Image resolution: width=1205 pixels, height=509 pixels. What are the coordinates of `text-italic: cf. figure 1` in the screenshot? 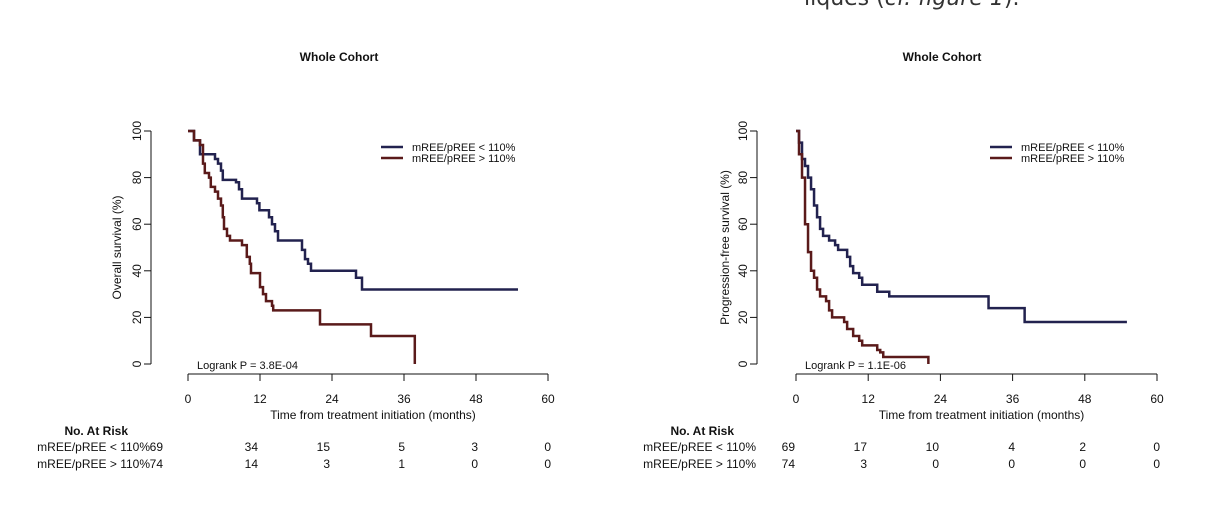 It's located at (944, 5).